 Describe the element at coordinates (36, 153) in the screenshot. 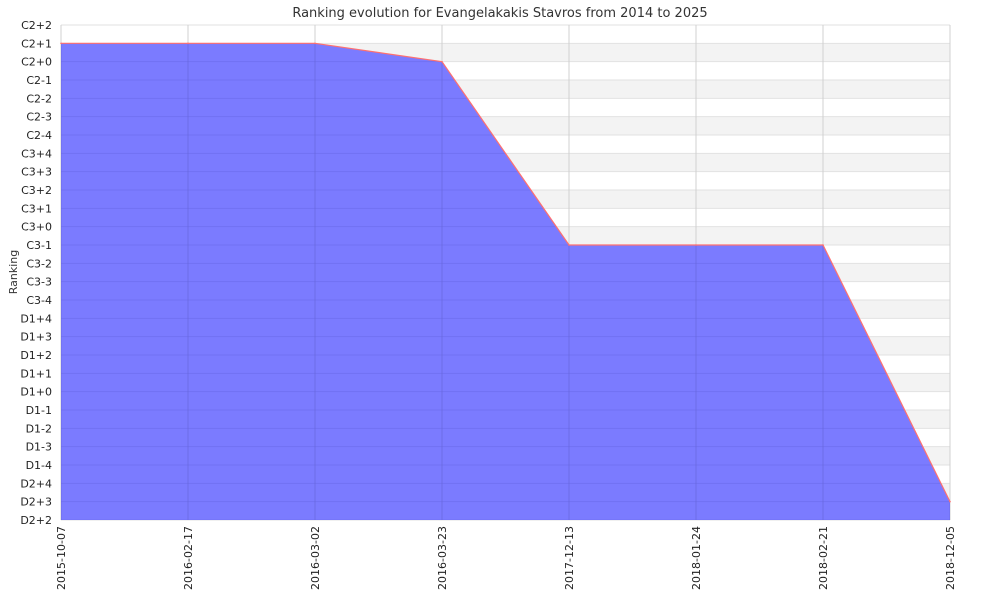

I see `y-tick-label: C3+4` at that location.